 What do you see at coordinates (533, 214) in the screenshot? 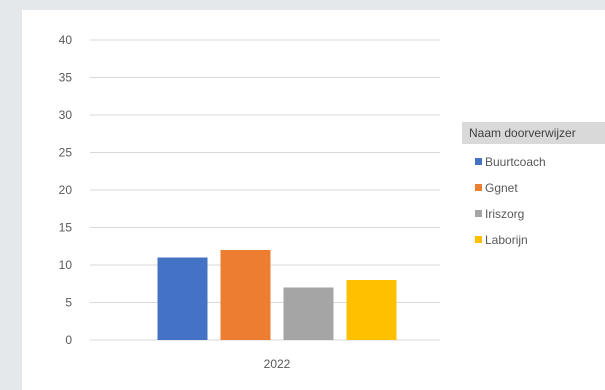
I see `legend-item-iriszorg: Iriszorg` at bounding box center [533, 214].